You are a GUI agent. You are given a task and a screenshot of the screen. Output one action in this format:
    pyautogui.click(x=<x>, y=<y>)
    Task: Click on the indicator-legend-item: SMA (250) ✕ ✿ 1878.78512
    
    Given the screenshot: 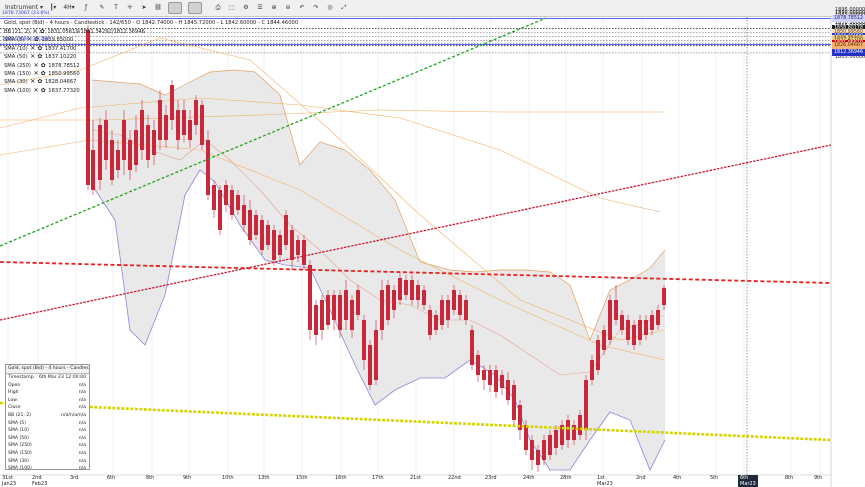 What is the action you would take?
    pyautogui.click(x=42, y=66)
    